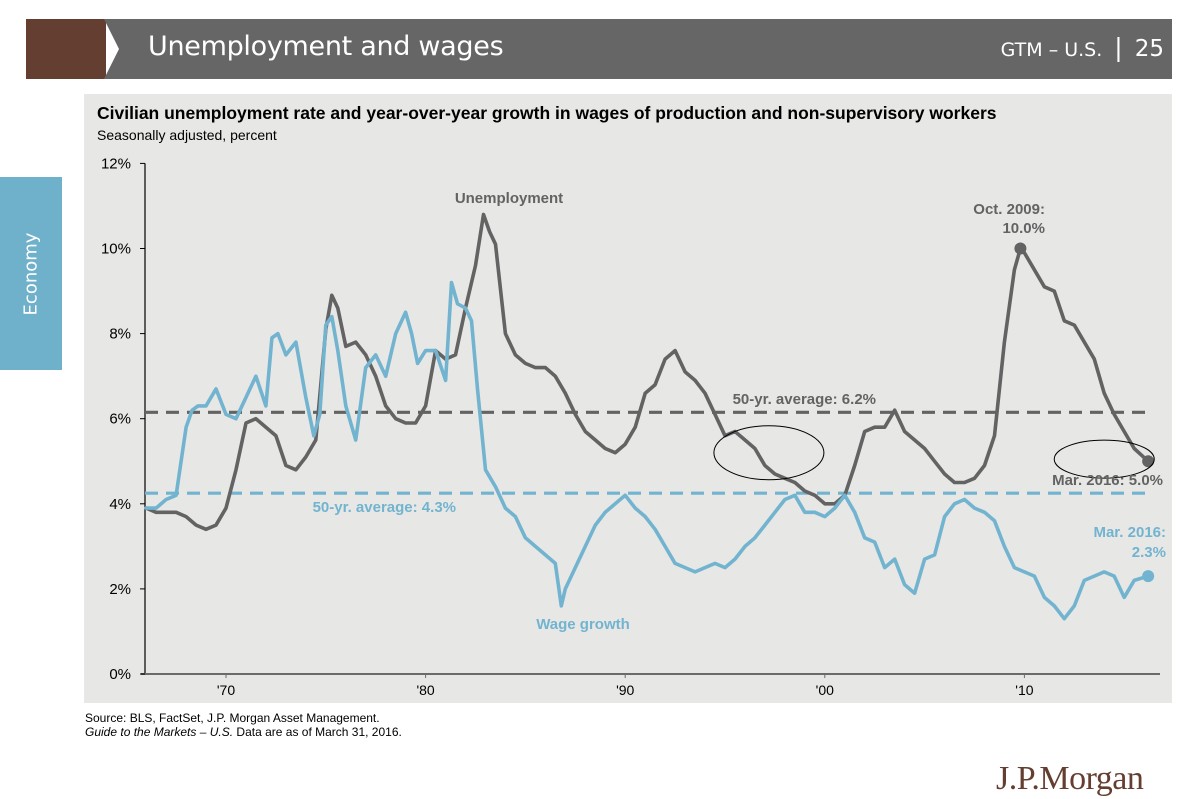 This screenshot has height=799, width=1198. I want to click on series-label-wage-growth: Wage growth, so click(583, 624).